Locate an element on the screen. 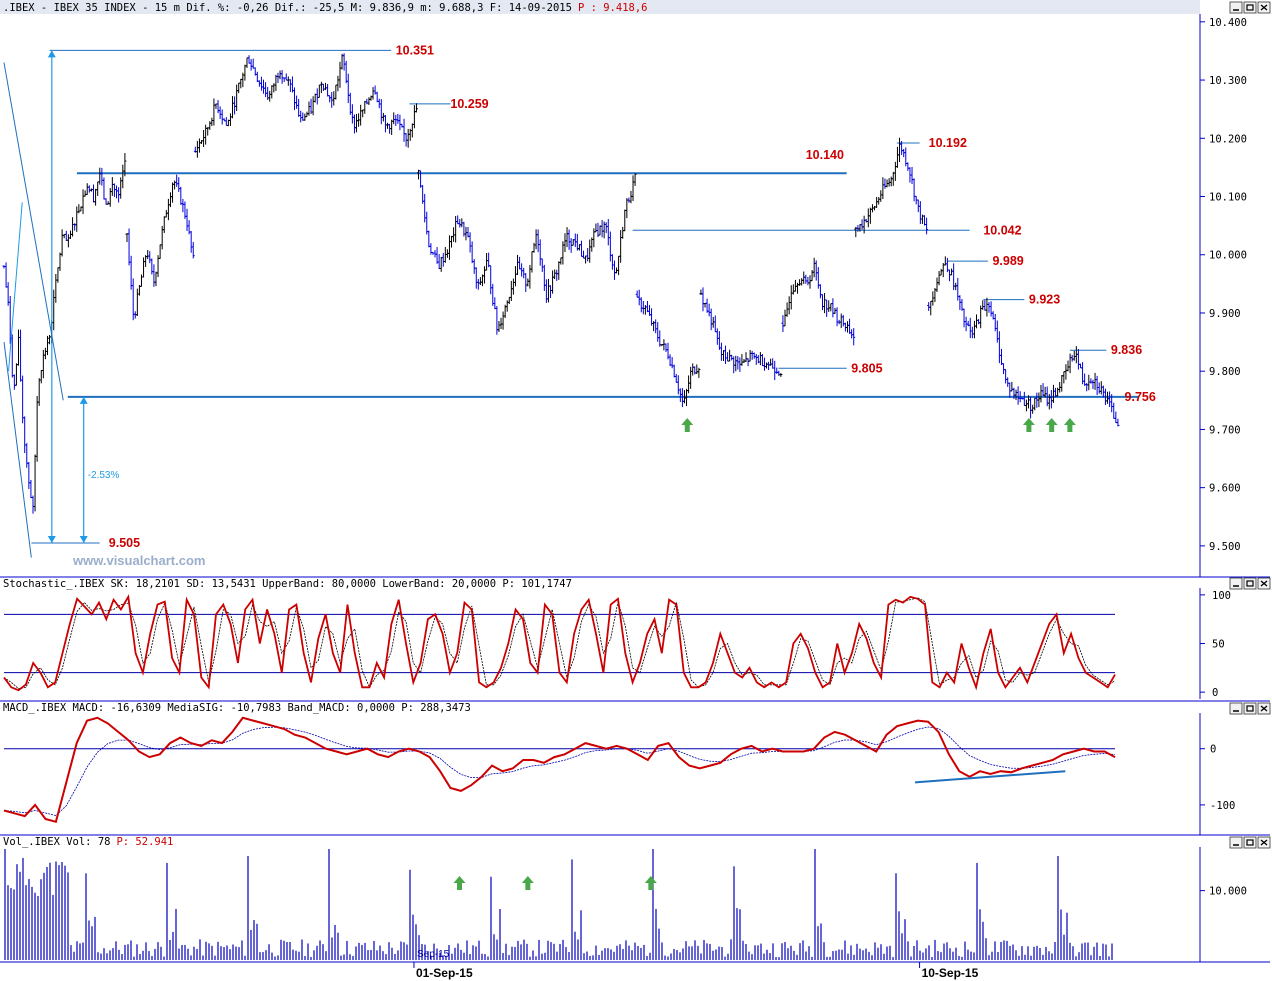 Image resolution: width=1272 pixels, height=981 pixels. level-label: 9.505 is located at coordinates (124, 543).